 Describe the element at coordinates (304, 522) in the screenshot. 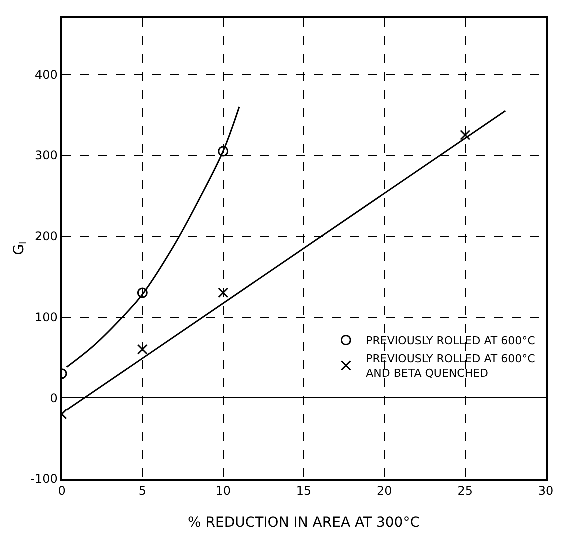

I see `x-axis-title: % REDUCTION IN AREA AT 300°C` at that location.